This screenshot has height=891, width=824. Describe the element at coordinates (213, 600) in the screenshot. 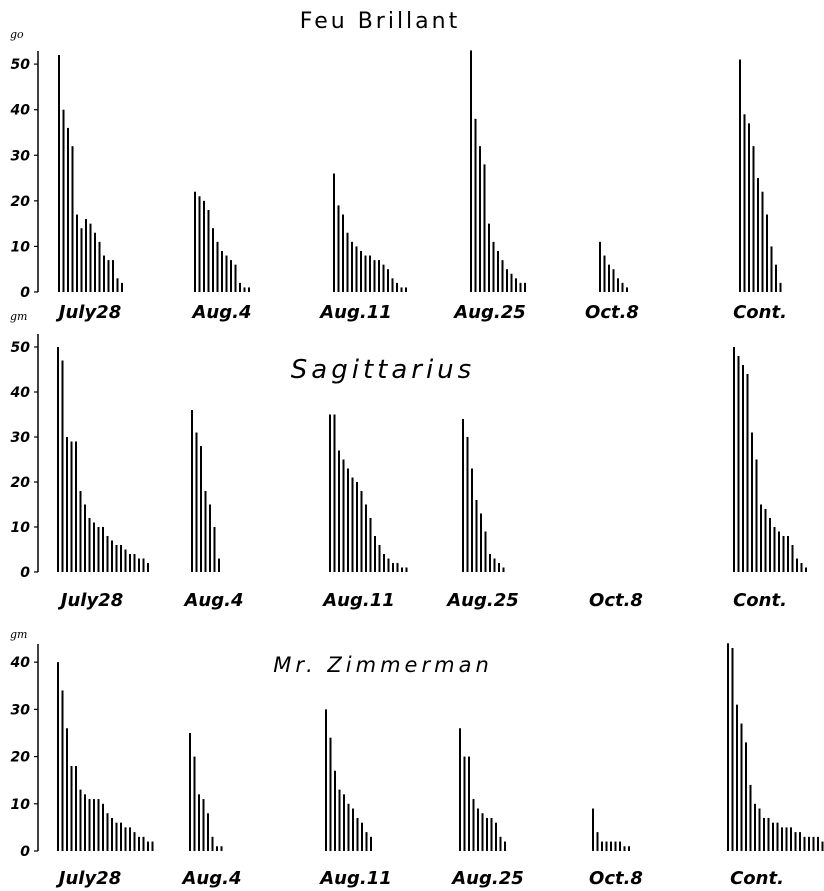

I see `group-label: Aug.4` at that location.